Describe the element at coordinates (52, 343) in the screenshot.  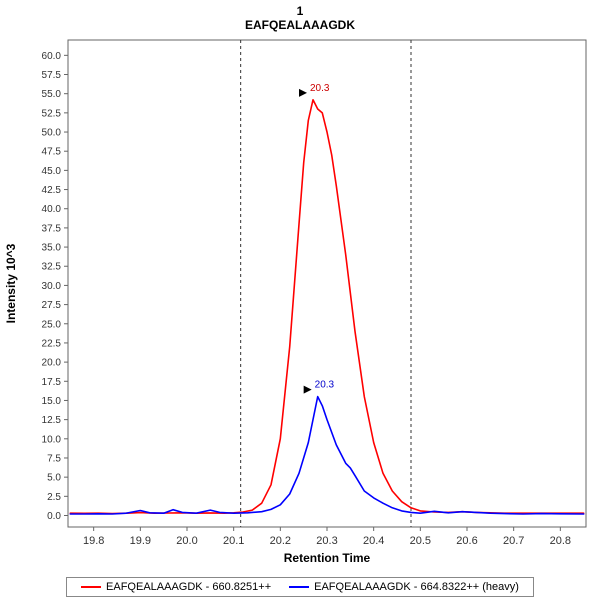
I see `y-tick-label: 22.5` at that location.